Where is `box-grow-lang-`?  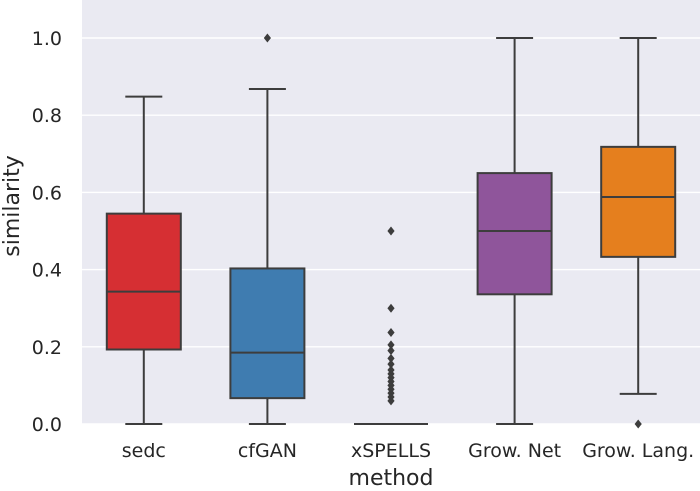 box-grow-lang- is located at coordinates (638, 233).